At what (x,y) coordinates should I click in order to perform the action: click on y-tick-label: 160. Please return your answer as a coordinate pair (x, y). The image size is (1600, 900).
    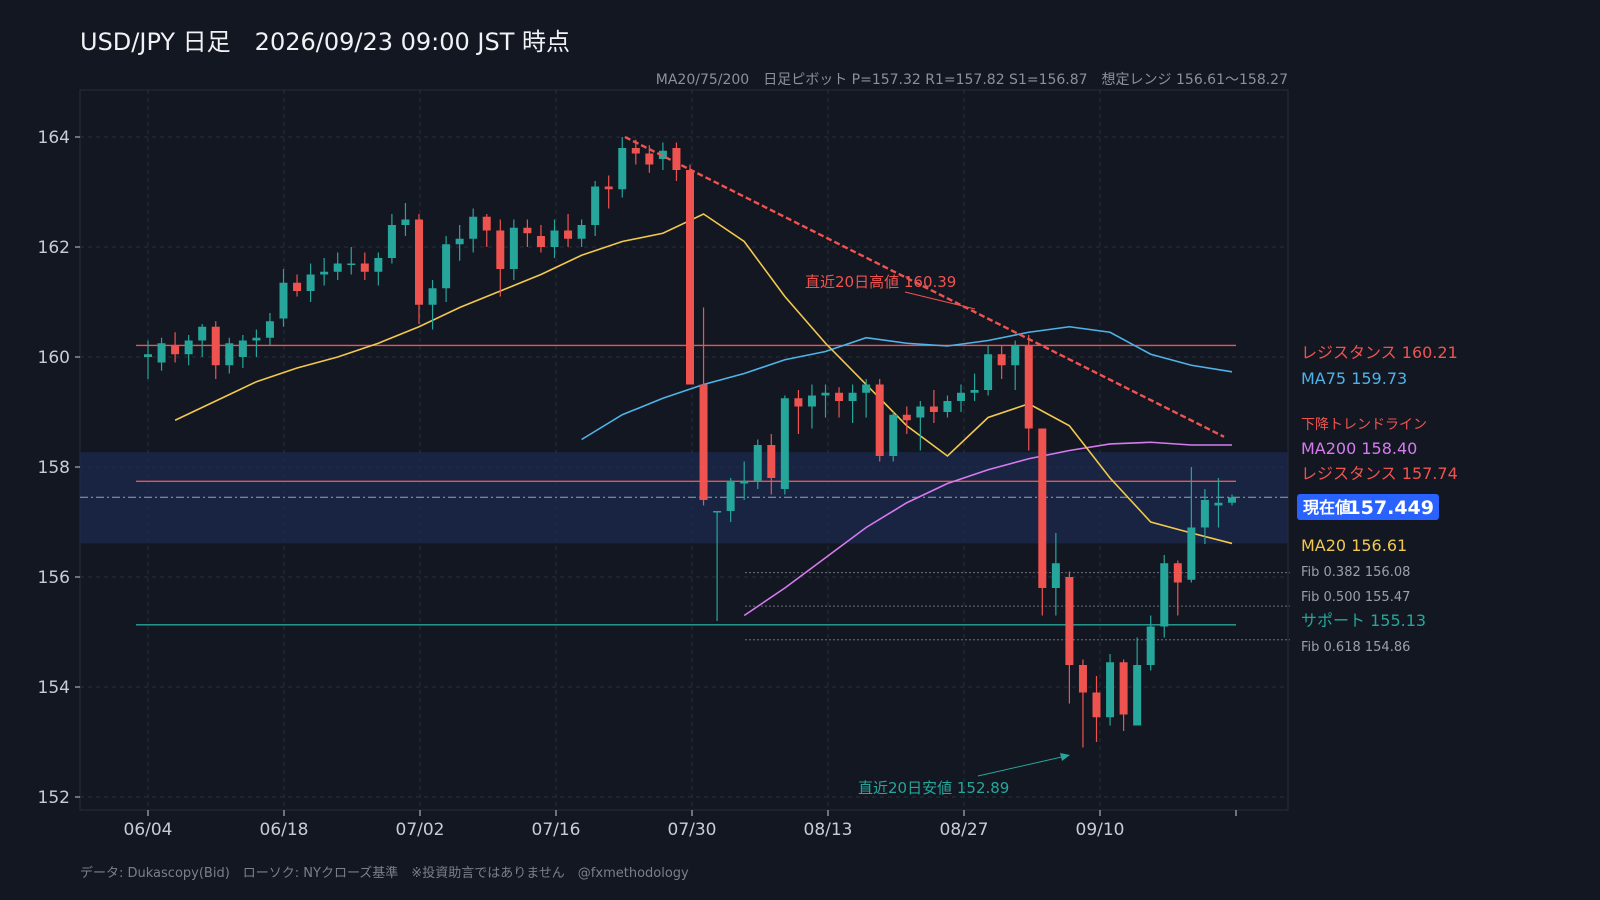
    Looking at the image, I should click on (54, 358).